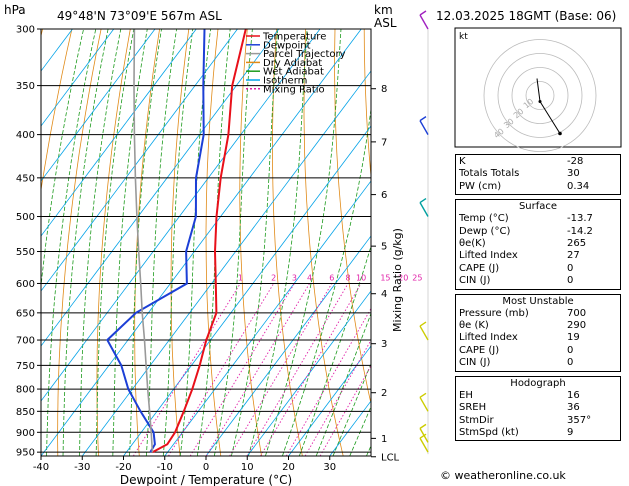 This screenshot has width=629, height=486. What do you see at coordinates (538, 396) in the screenshot?
I see `index-row: EH 16` at bounding box center [538, 396].